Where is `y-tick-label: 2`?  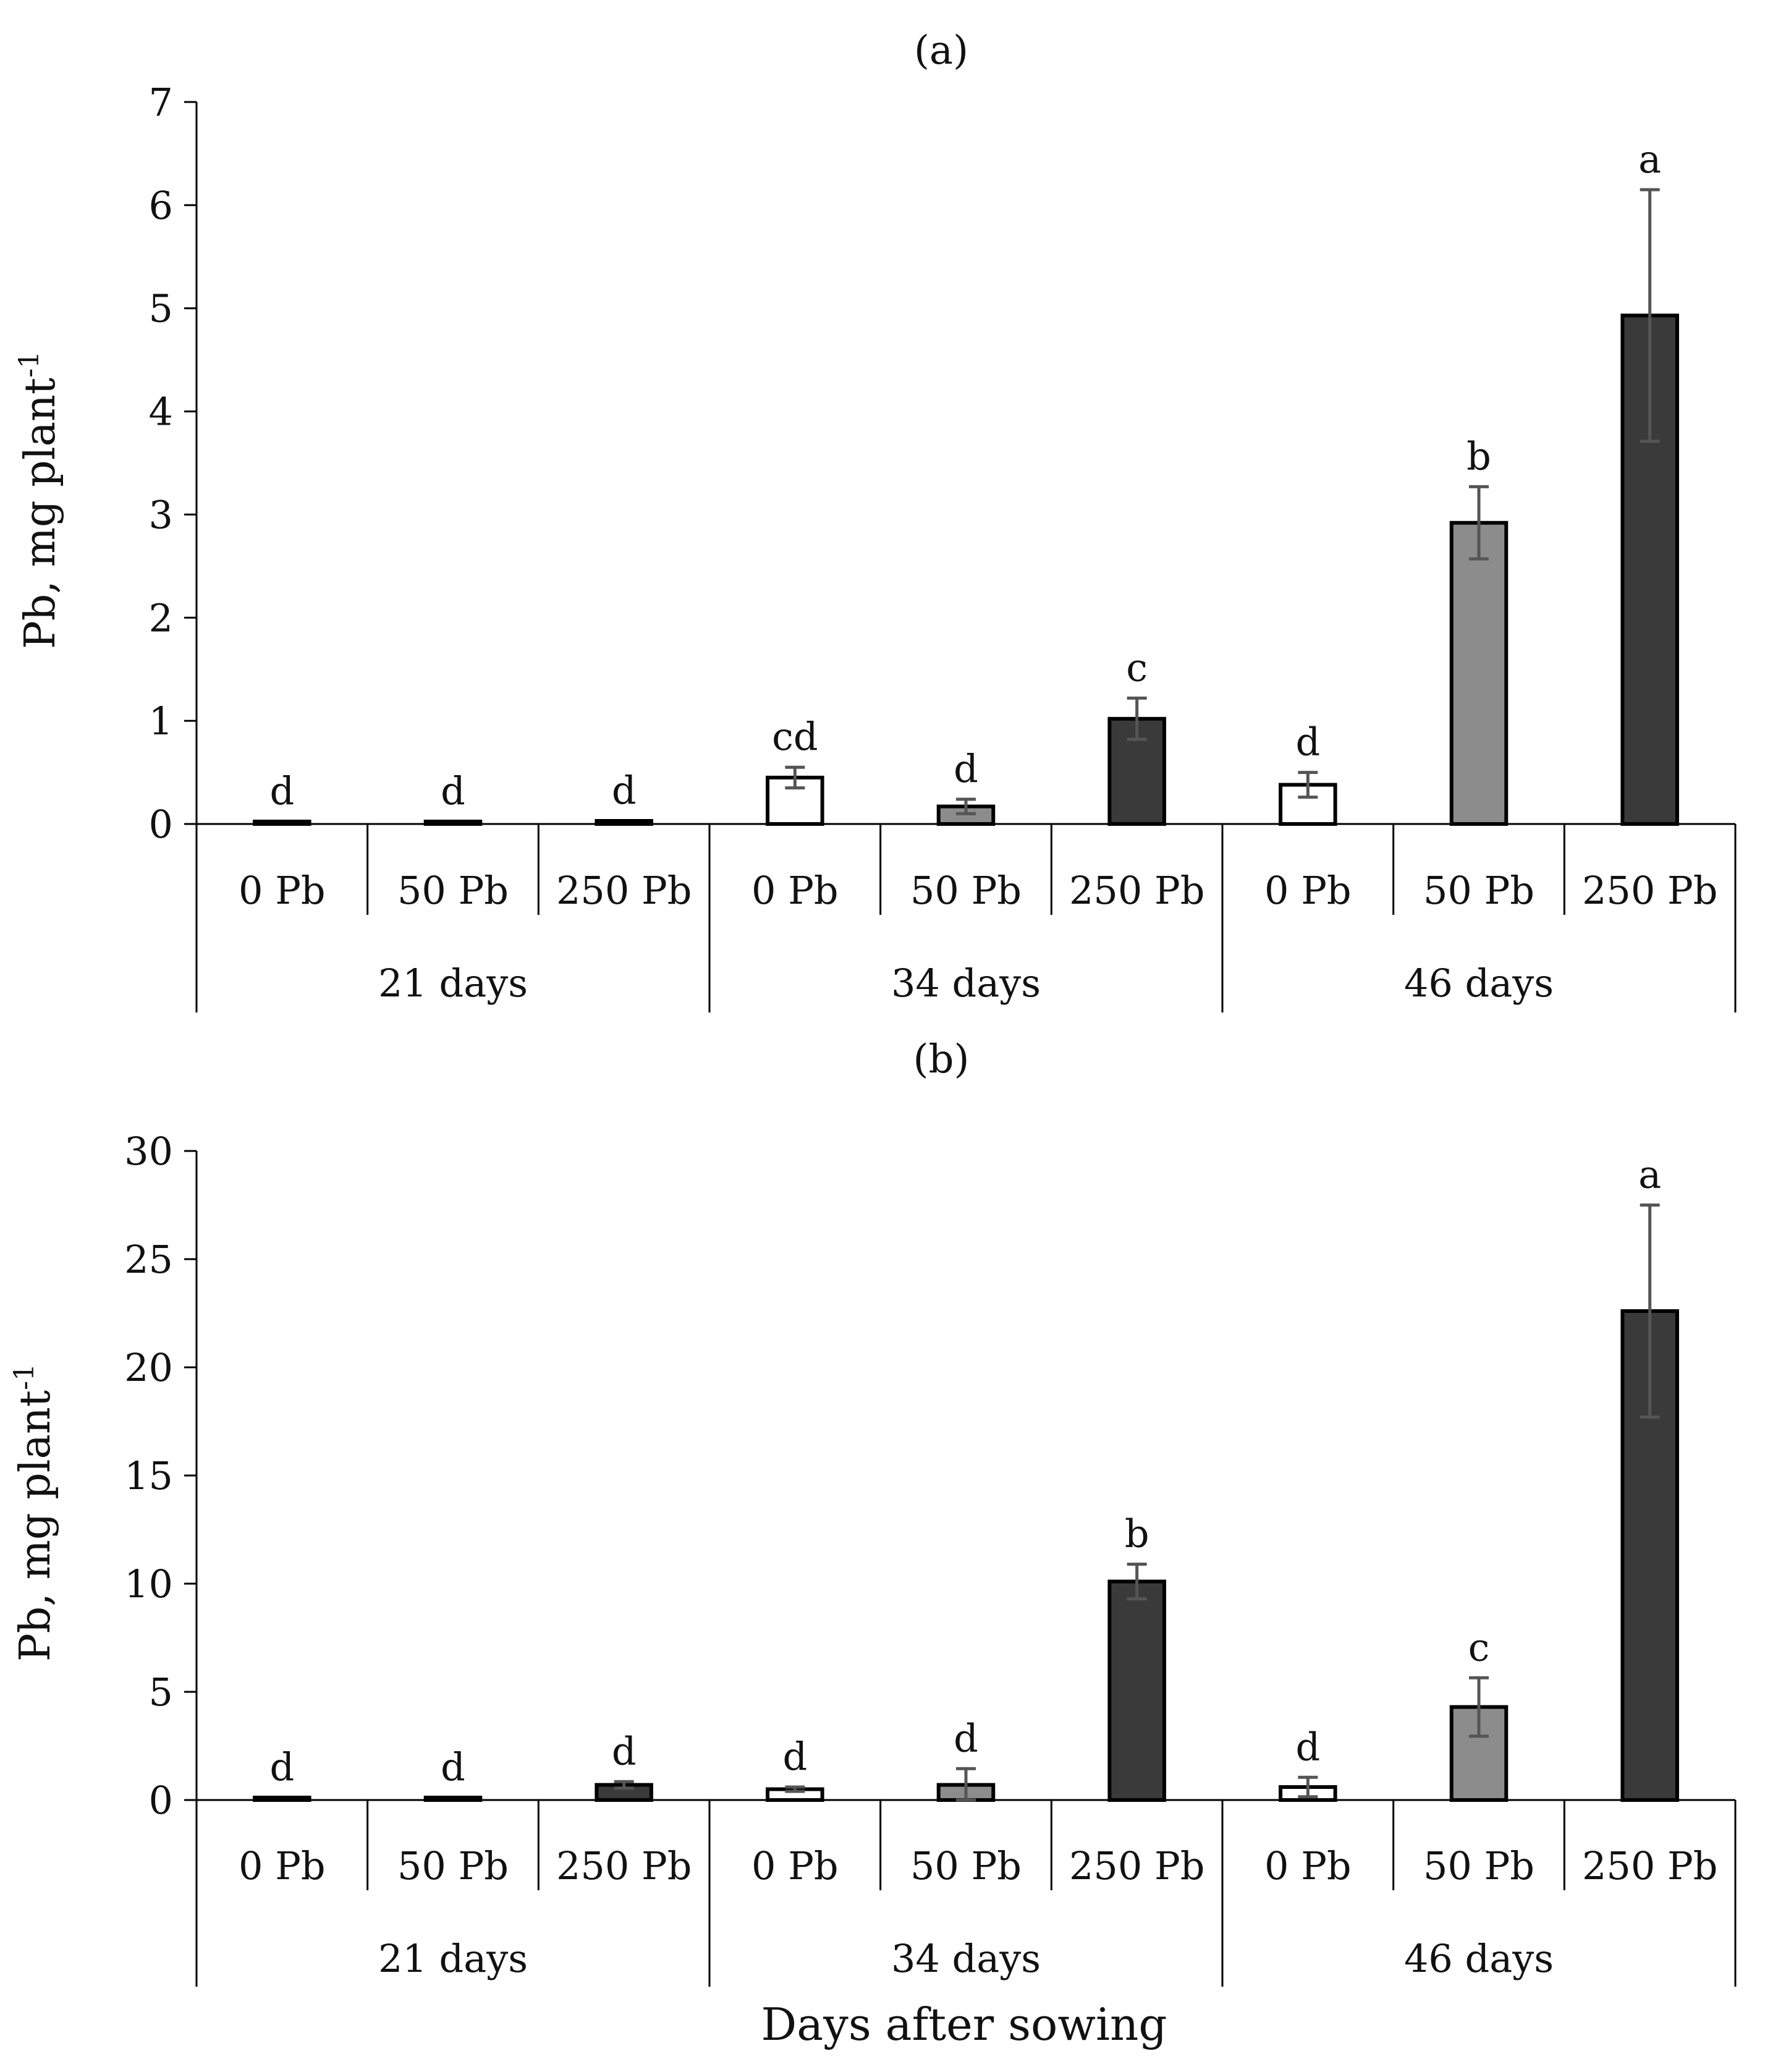 y-tick-label: 2 is located at coordinates (161, 617).